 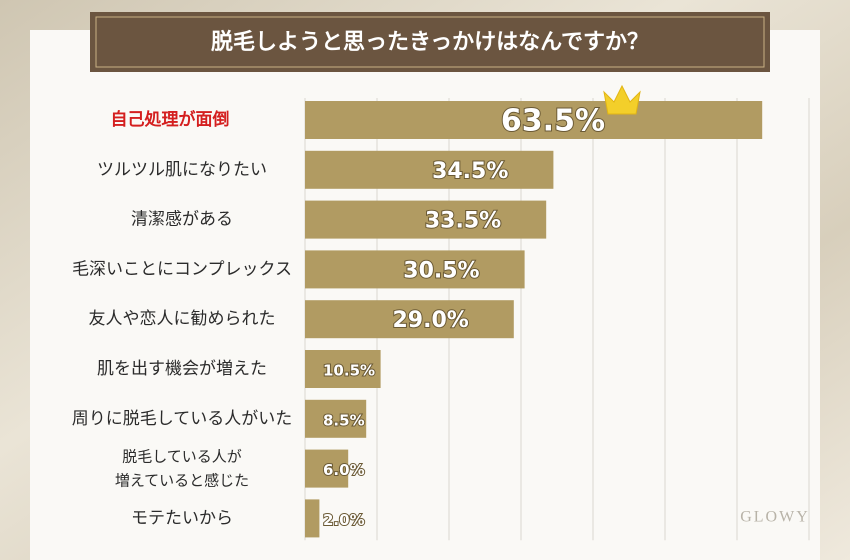 What do you see at coordinates (182, 269) in the screenshot?
I see `category-label: 毛深いことにコンプレックス` at bounding box center [182, 269].